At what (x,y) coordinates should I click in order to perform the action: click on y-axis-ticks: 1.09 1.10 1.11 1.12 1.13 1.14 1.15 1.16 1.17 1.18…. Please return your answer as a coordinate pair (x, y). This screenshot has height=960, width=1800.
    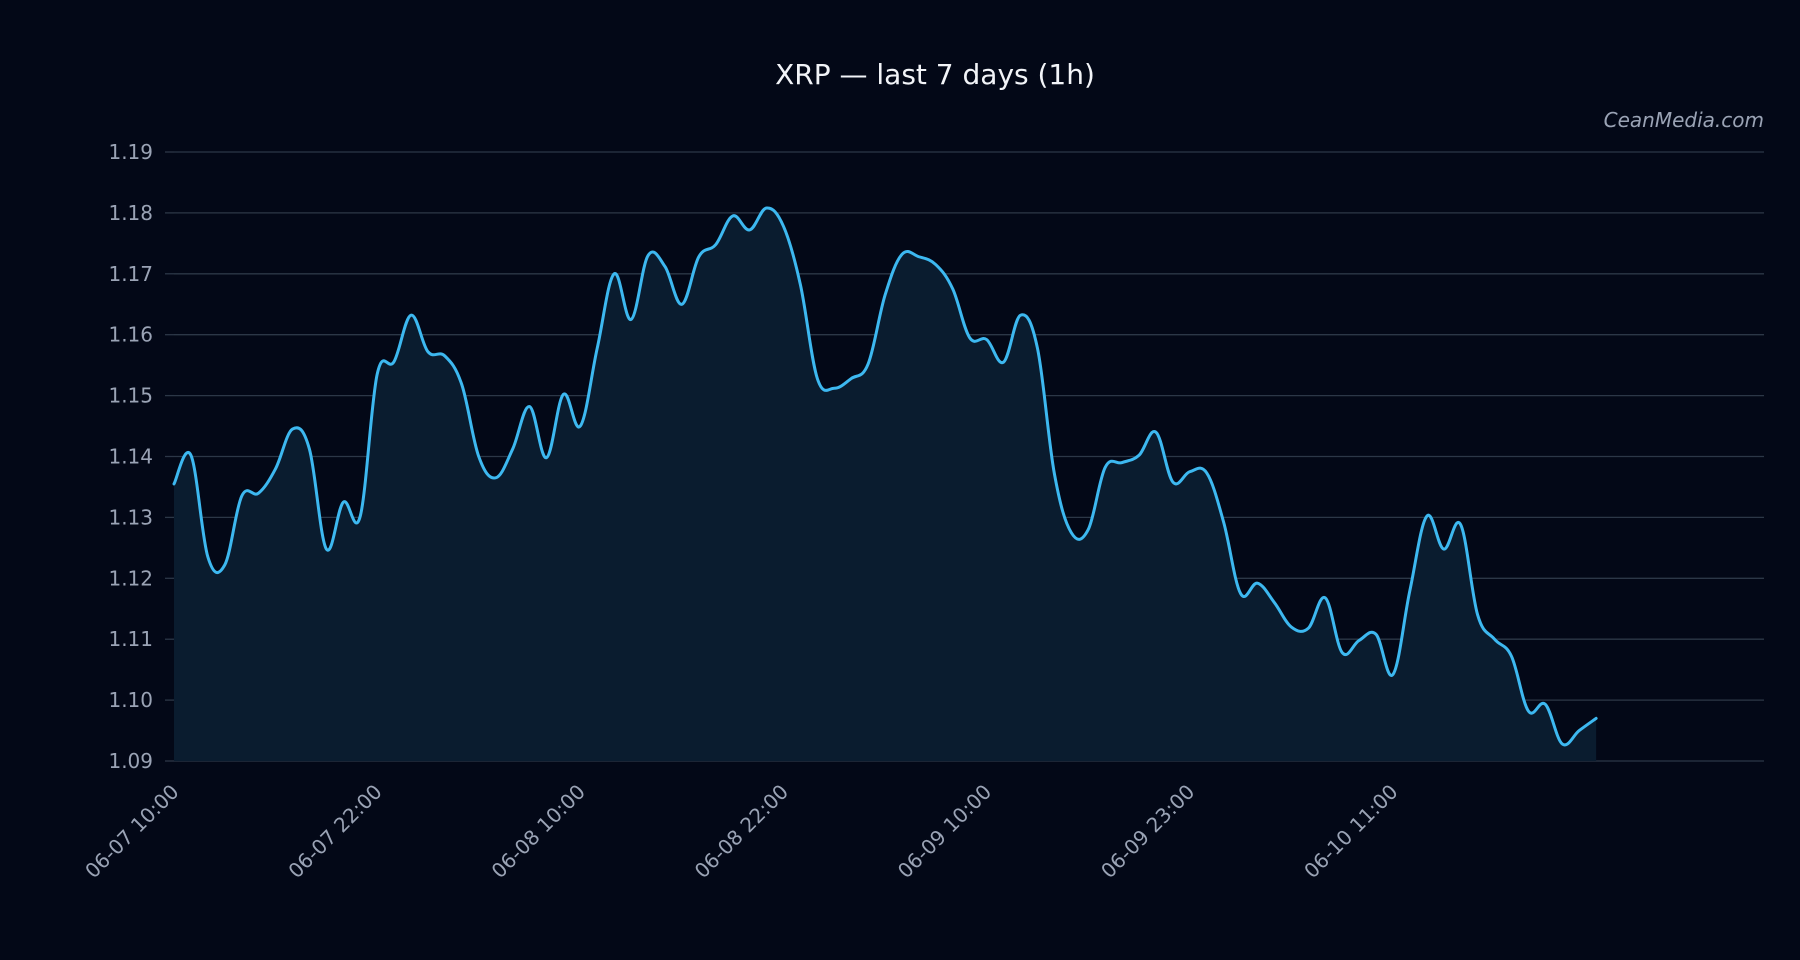
    Looking at the image, I should click on (130, 456).